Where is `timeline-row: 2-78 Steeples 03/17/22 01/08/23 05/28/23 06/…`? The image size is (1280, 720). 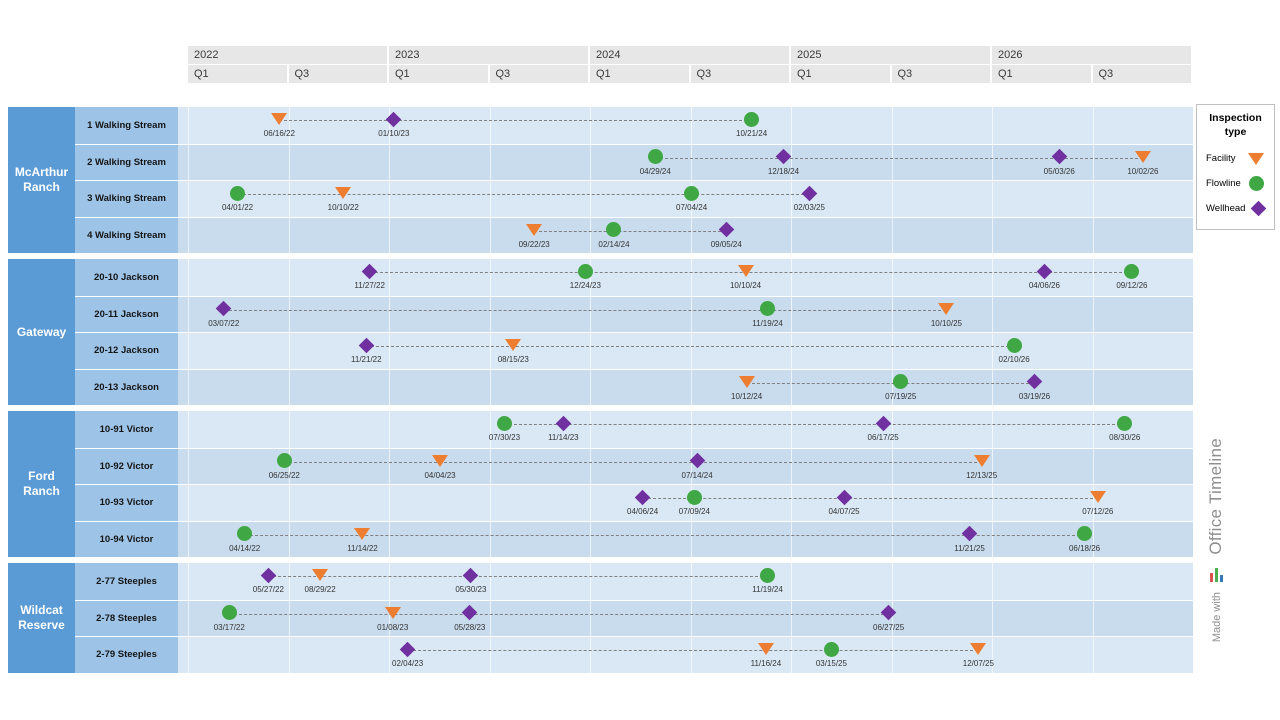
timeline-row: 2-78 Steeples 03/17/22 01/08/23 05/28/23 06/… is located at coordinates (634, 617).